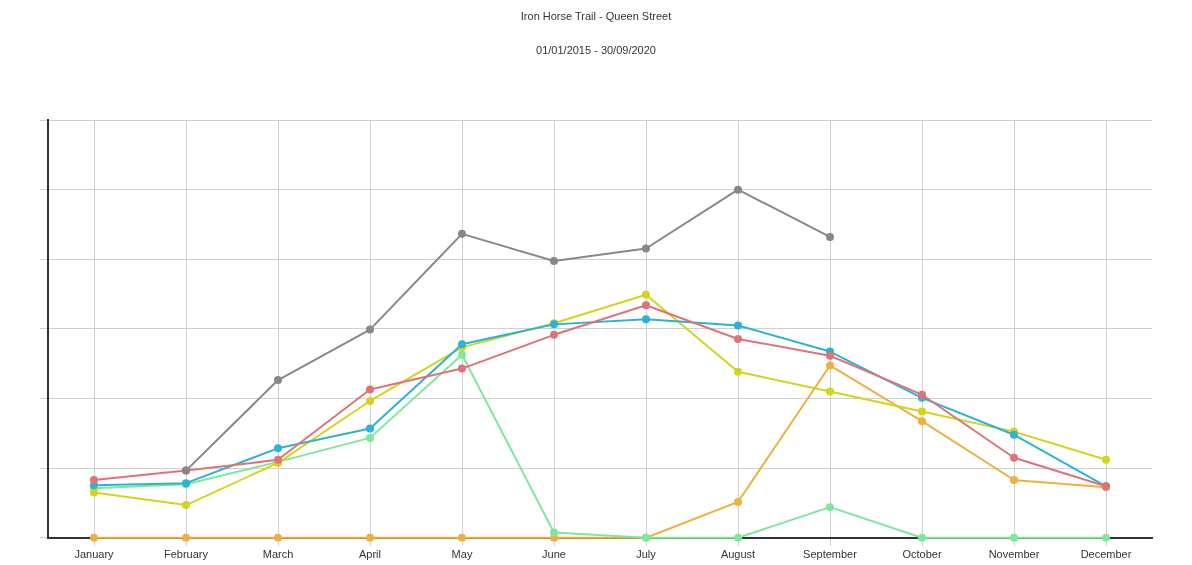 This screenshot has height=565, width=1192. I want to click on x-tick-label: June, so click(554, 554).